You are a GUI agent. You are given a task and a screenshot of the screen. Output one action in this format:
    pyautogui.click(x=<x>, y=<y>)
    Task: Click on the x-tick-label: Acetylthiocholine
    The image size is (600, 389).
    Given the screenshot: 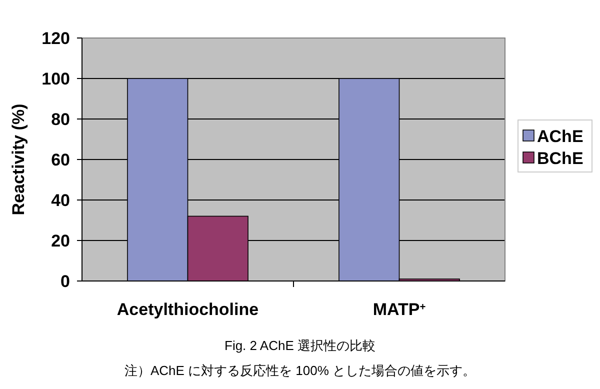 What is the action you would take?
    pyautogui.click(x=187, y=309)
    